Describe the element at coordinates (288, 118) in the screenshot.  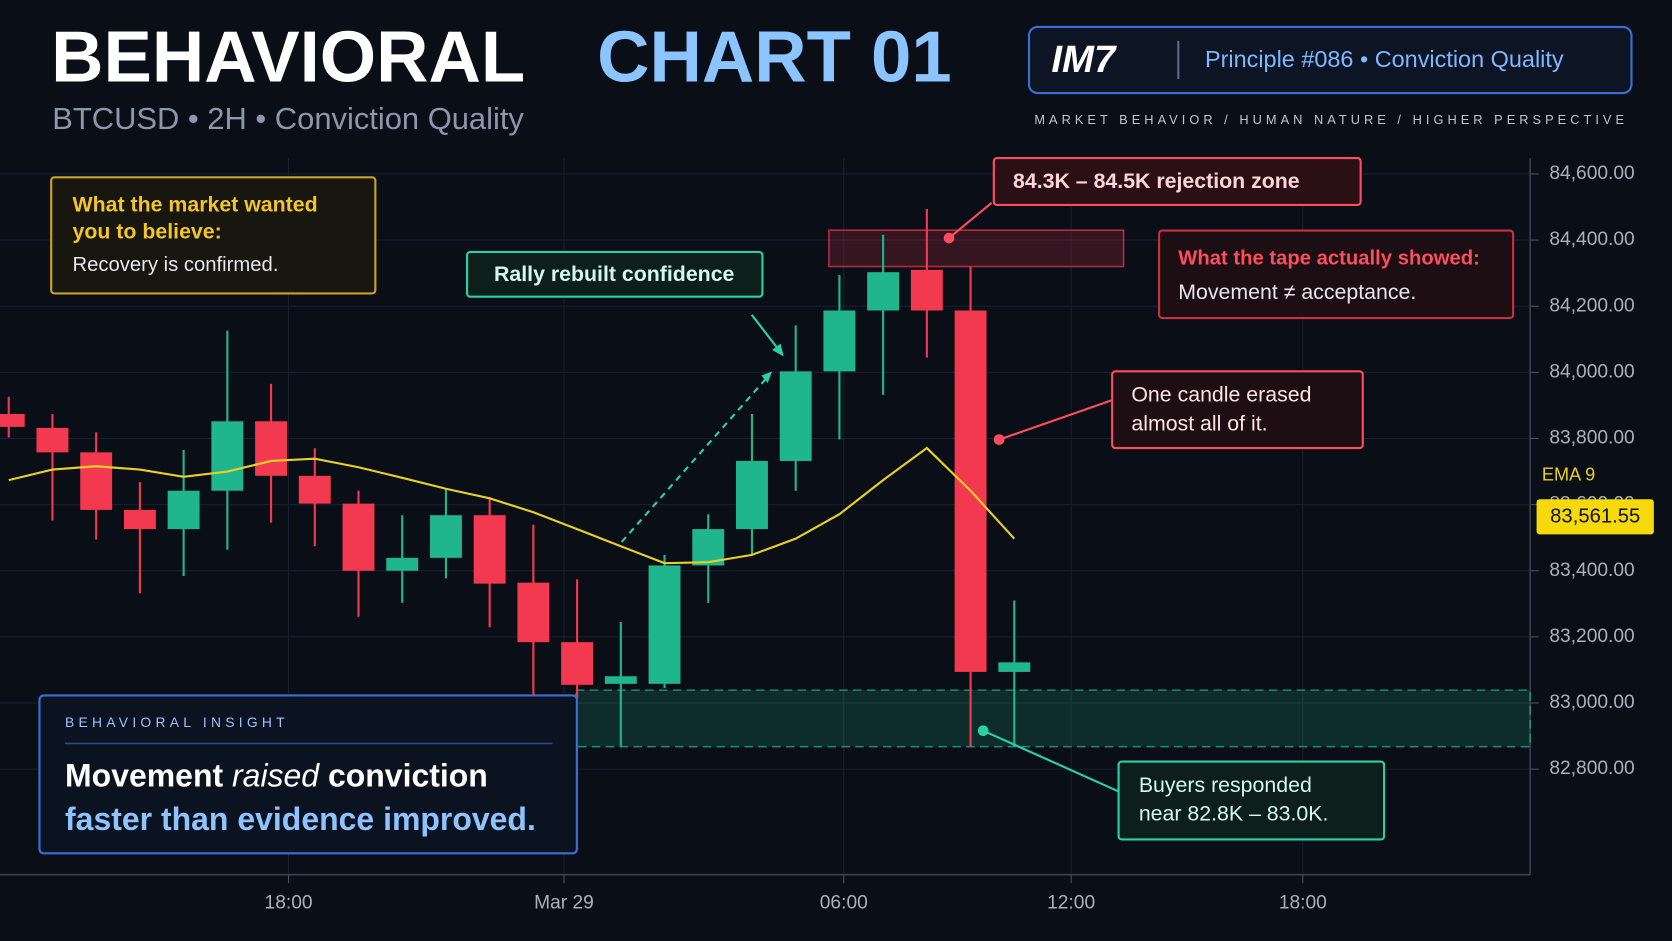
I see `subtitle: BTCUSD • 2H • Conviction Quality` at that location.